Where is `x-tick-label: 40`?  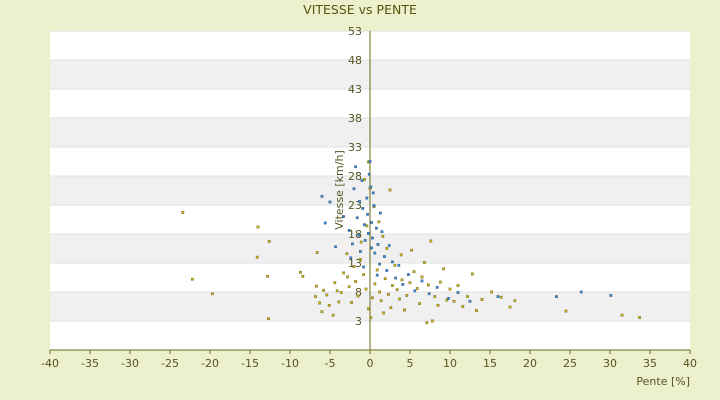 x-tick-label: 40 is located at coordinates (690, 363).